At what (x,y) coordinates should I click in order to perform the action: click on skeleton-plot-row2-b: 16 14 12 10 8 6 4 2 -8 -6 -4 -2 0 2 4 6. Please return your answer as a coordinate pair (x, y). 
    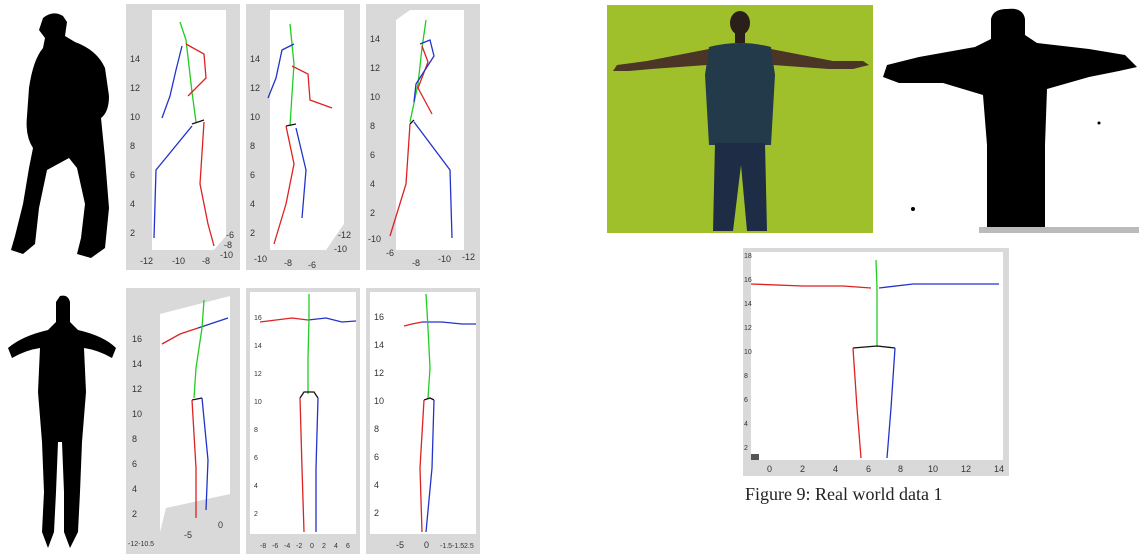
    Looking at the image, I should click on (303, 421).